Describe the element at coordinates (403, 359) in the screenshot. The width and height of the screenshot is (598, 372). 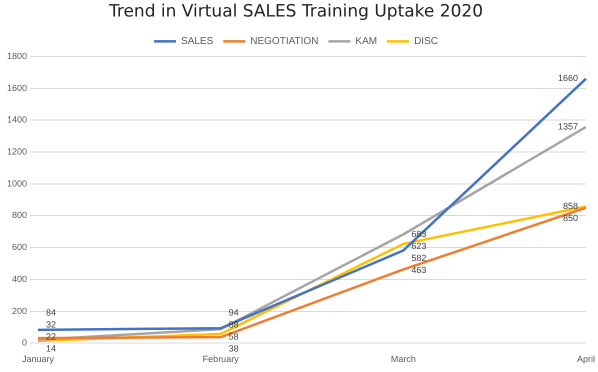
I see `x-tick-label: March` at that location.